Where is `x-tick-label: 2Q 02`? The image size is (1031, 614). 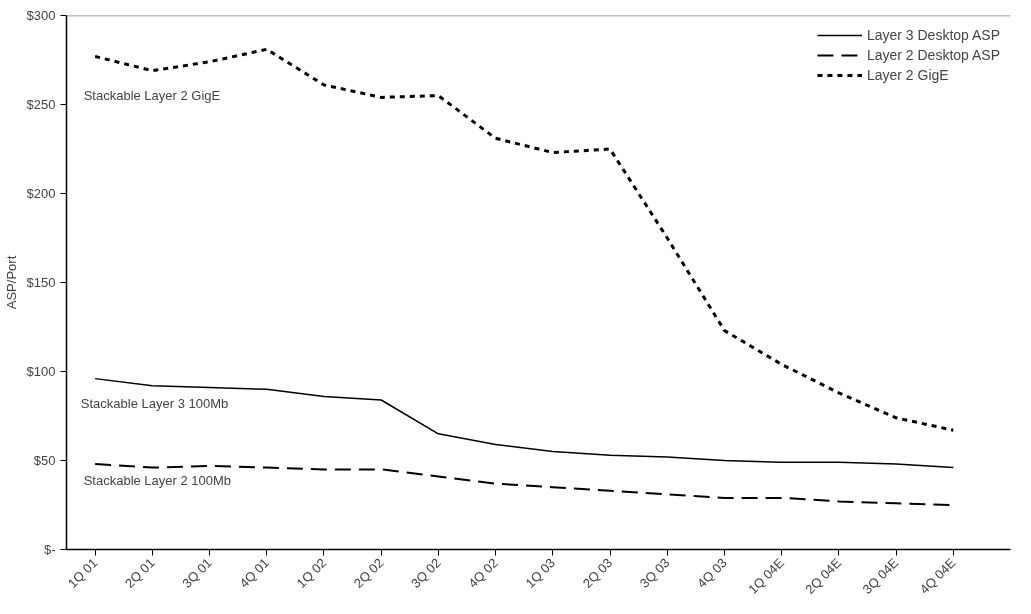 x-tick-label: 2Q 02 is located at coordinates (368, 573).